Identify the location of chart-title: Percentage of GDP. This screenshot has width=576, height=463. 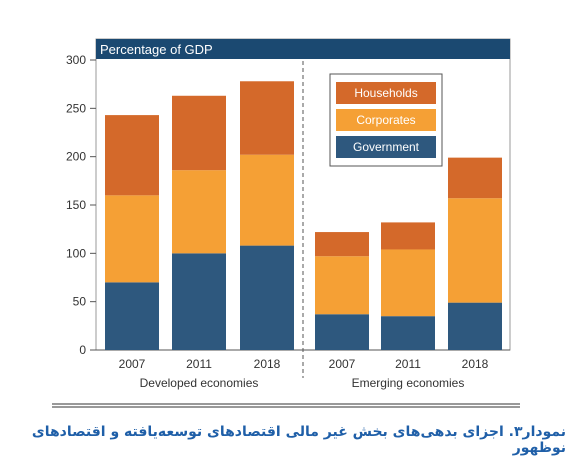
(156, 49).